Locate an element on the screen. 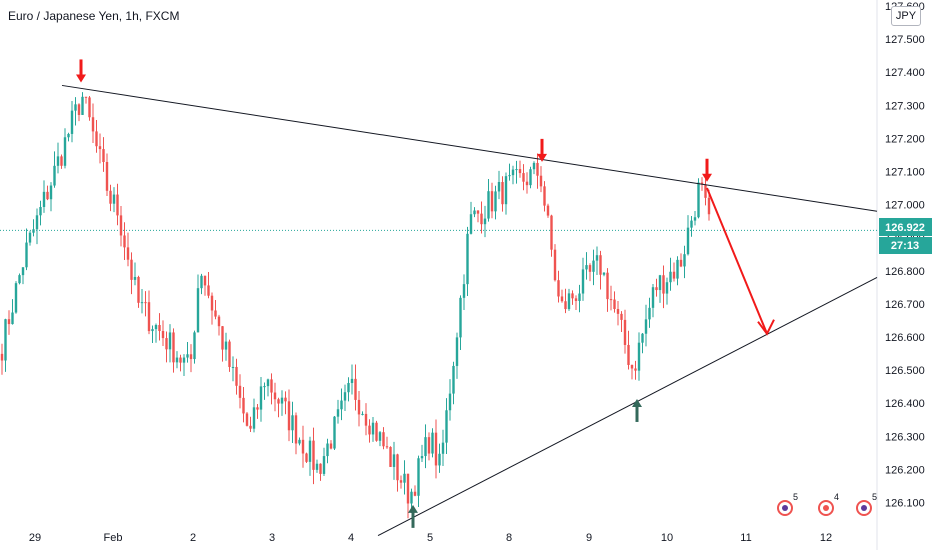 This screenshot has height=555, width=932. y-tick-label: 127.200 is located at coordinates (905, 139).